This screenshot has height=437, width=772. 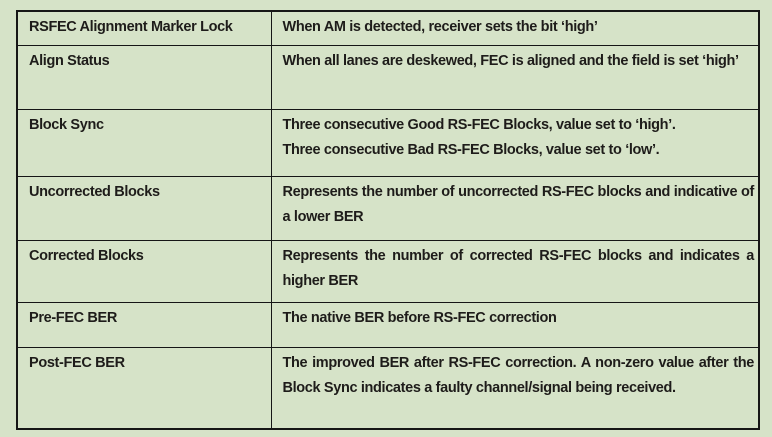 What do you see at coordinates (144, 388) in the screenshot?
I see `term-cell: Post-FEC BER` at bounding box center [144, 388].